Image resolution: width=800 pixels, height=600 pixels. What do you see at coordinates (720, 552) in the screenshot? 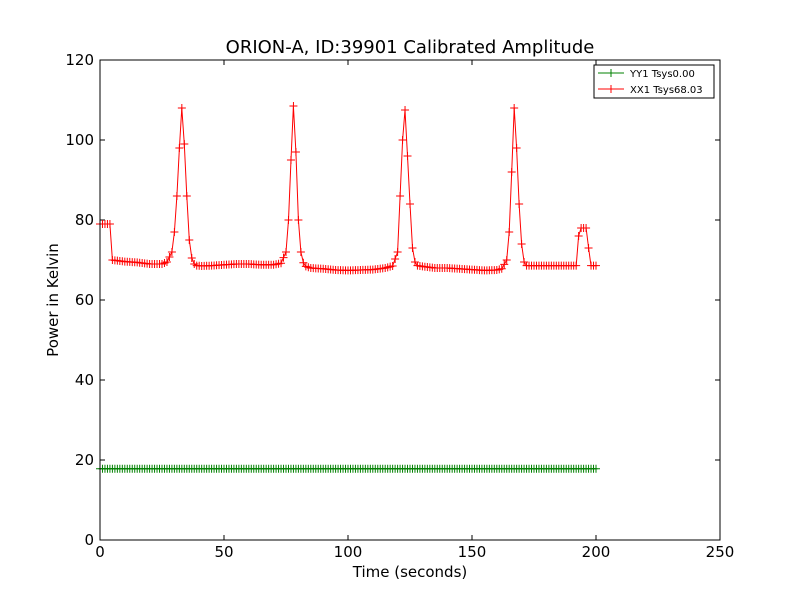
I see `x-tick-label: 250` at bounding box center [720, 552].